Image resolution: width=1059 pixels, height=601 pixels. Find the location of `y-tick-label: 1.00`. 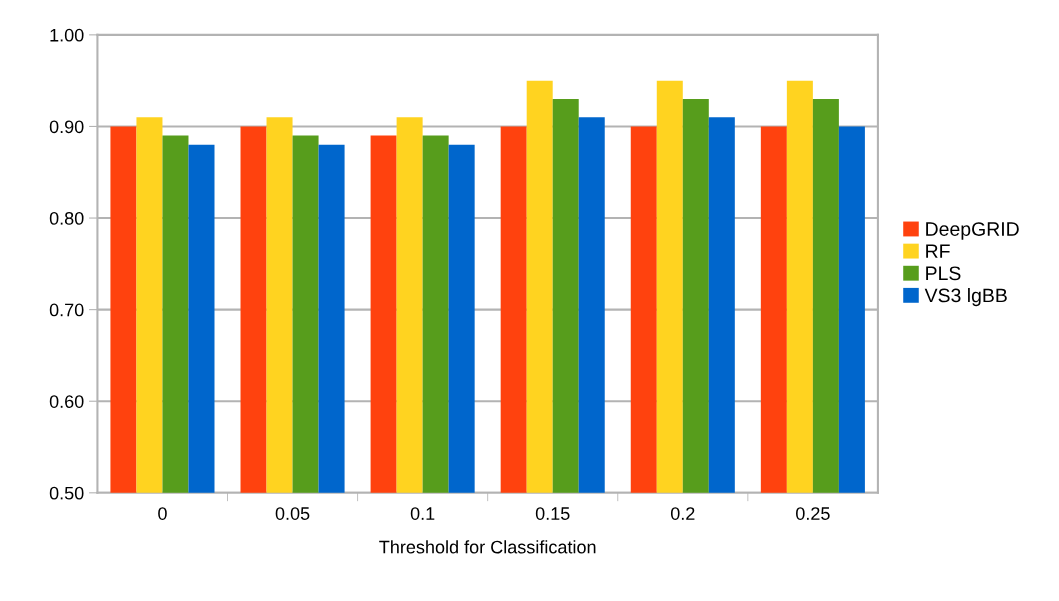

y-tick-label: 1.00 is located at coordinates (67, 35).